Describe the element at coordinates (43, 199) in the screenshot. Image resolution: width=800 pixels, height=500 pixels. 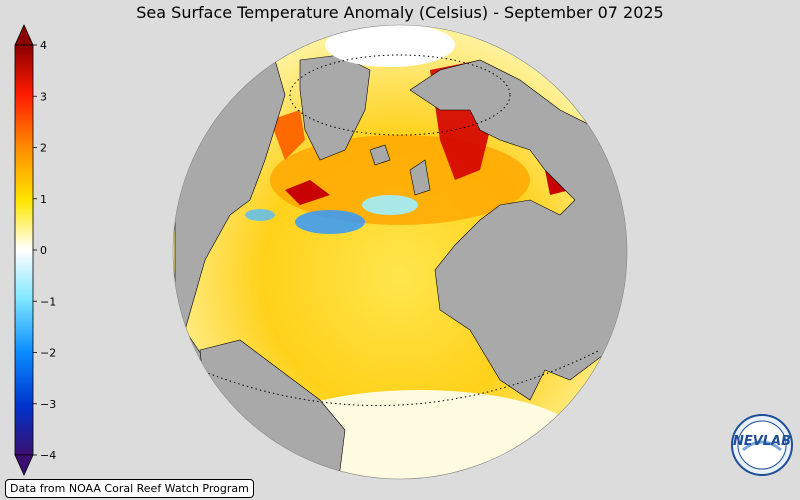
I see `colorbar-tick-label: 1` at that location.